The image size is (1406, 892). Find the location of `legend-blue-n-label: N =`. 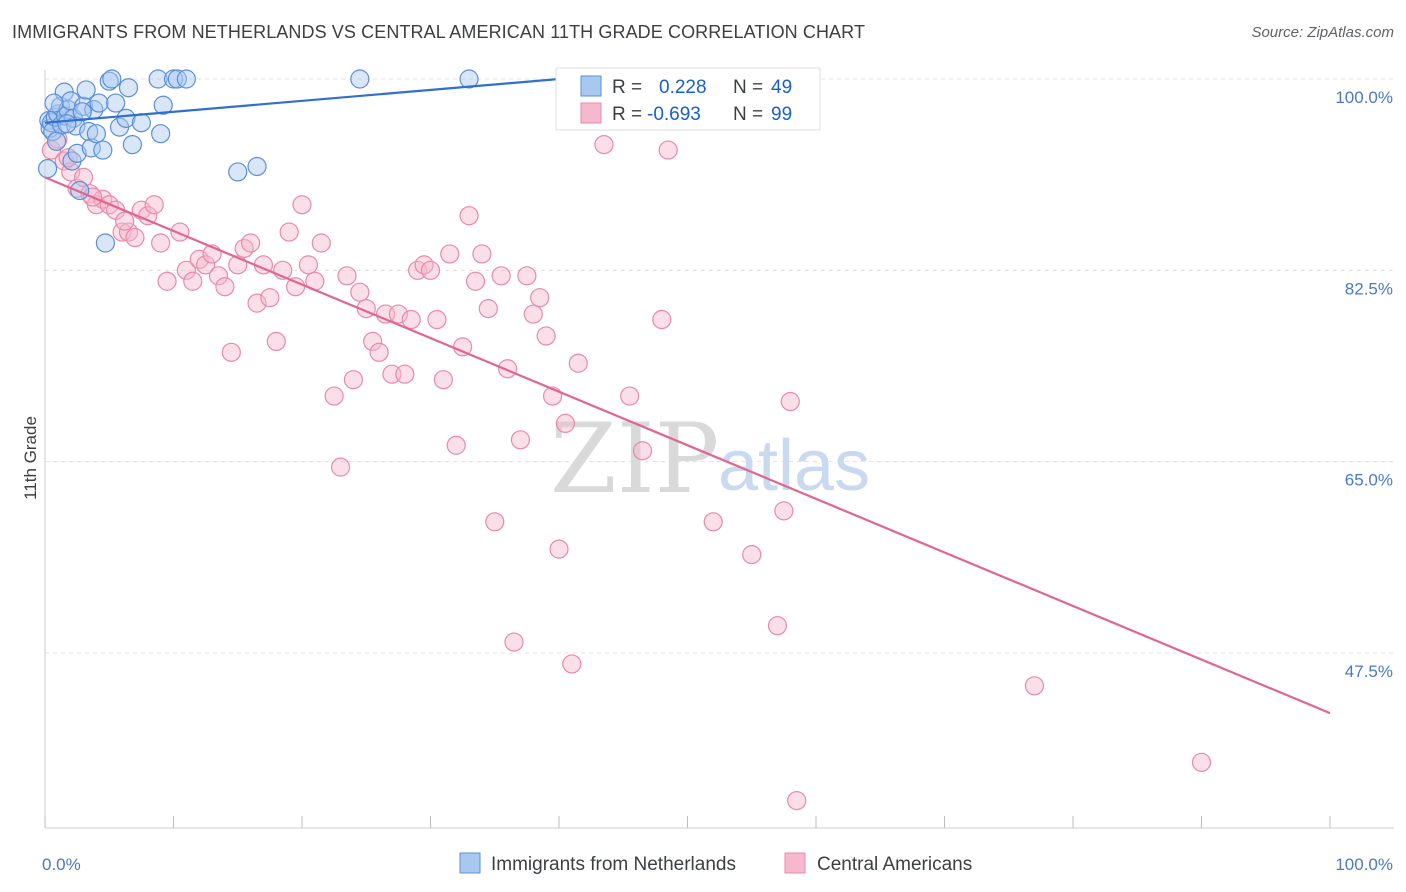

legend-blue-n-label: N = is located at coordinates (748, 87).